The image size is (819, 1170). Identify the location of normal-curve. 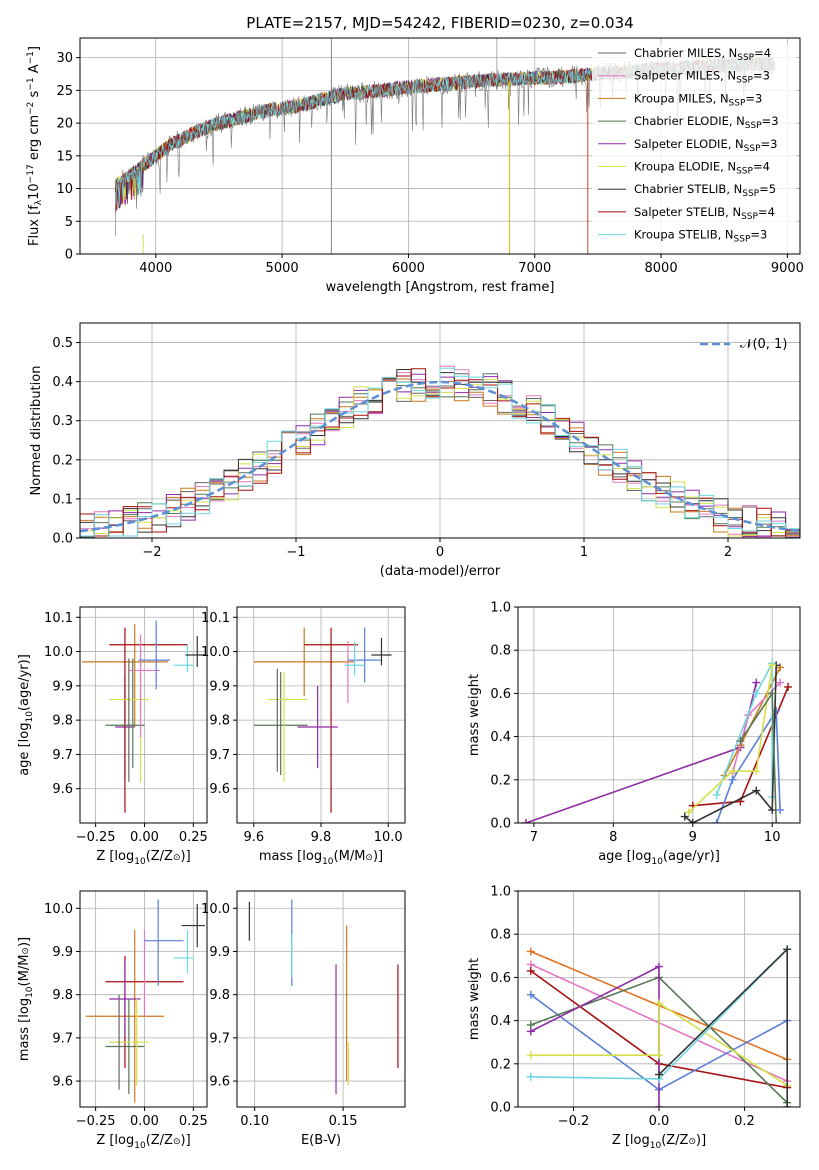
(440, 456).